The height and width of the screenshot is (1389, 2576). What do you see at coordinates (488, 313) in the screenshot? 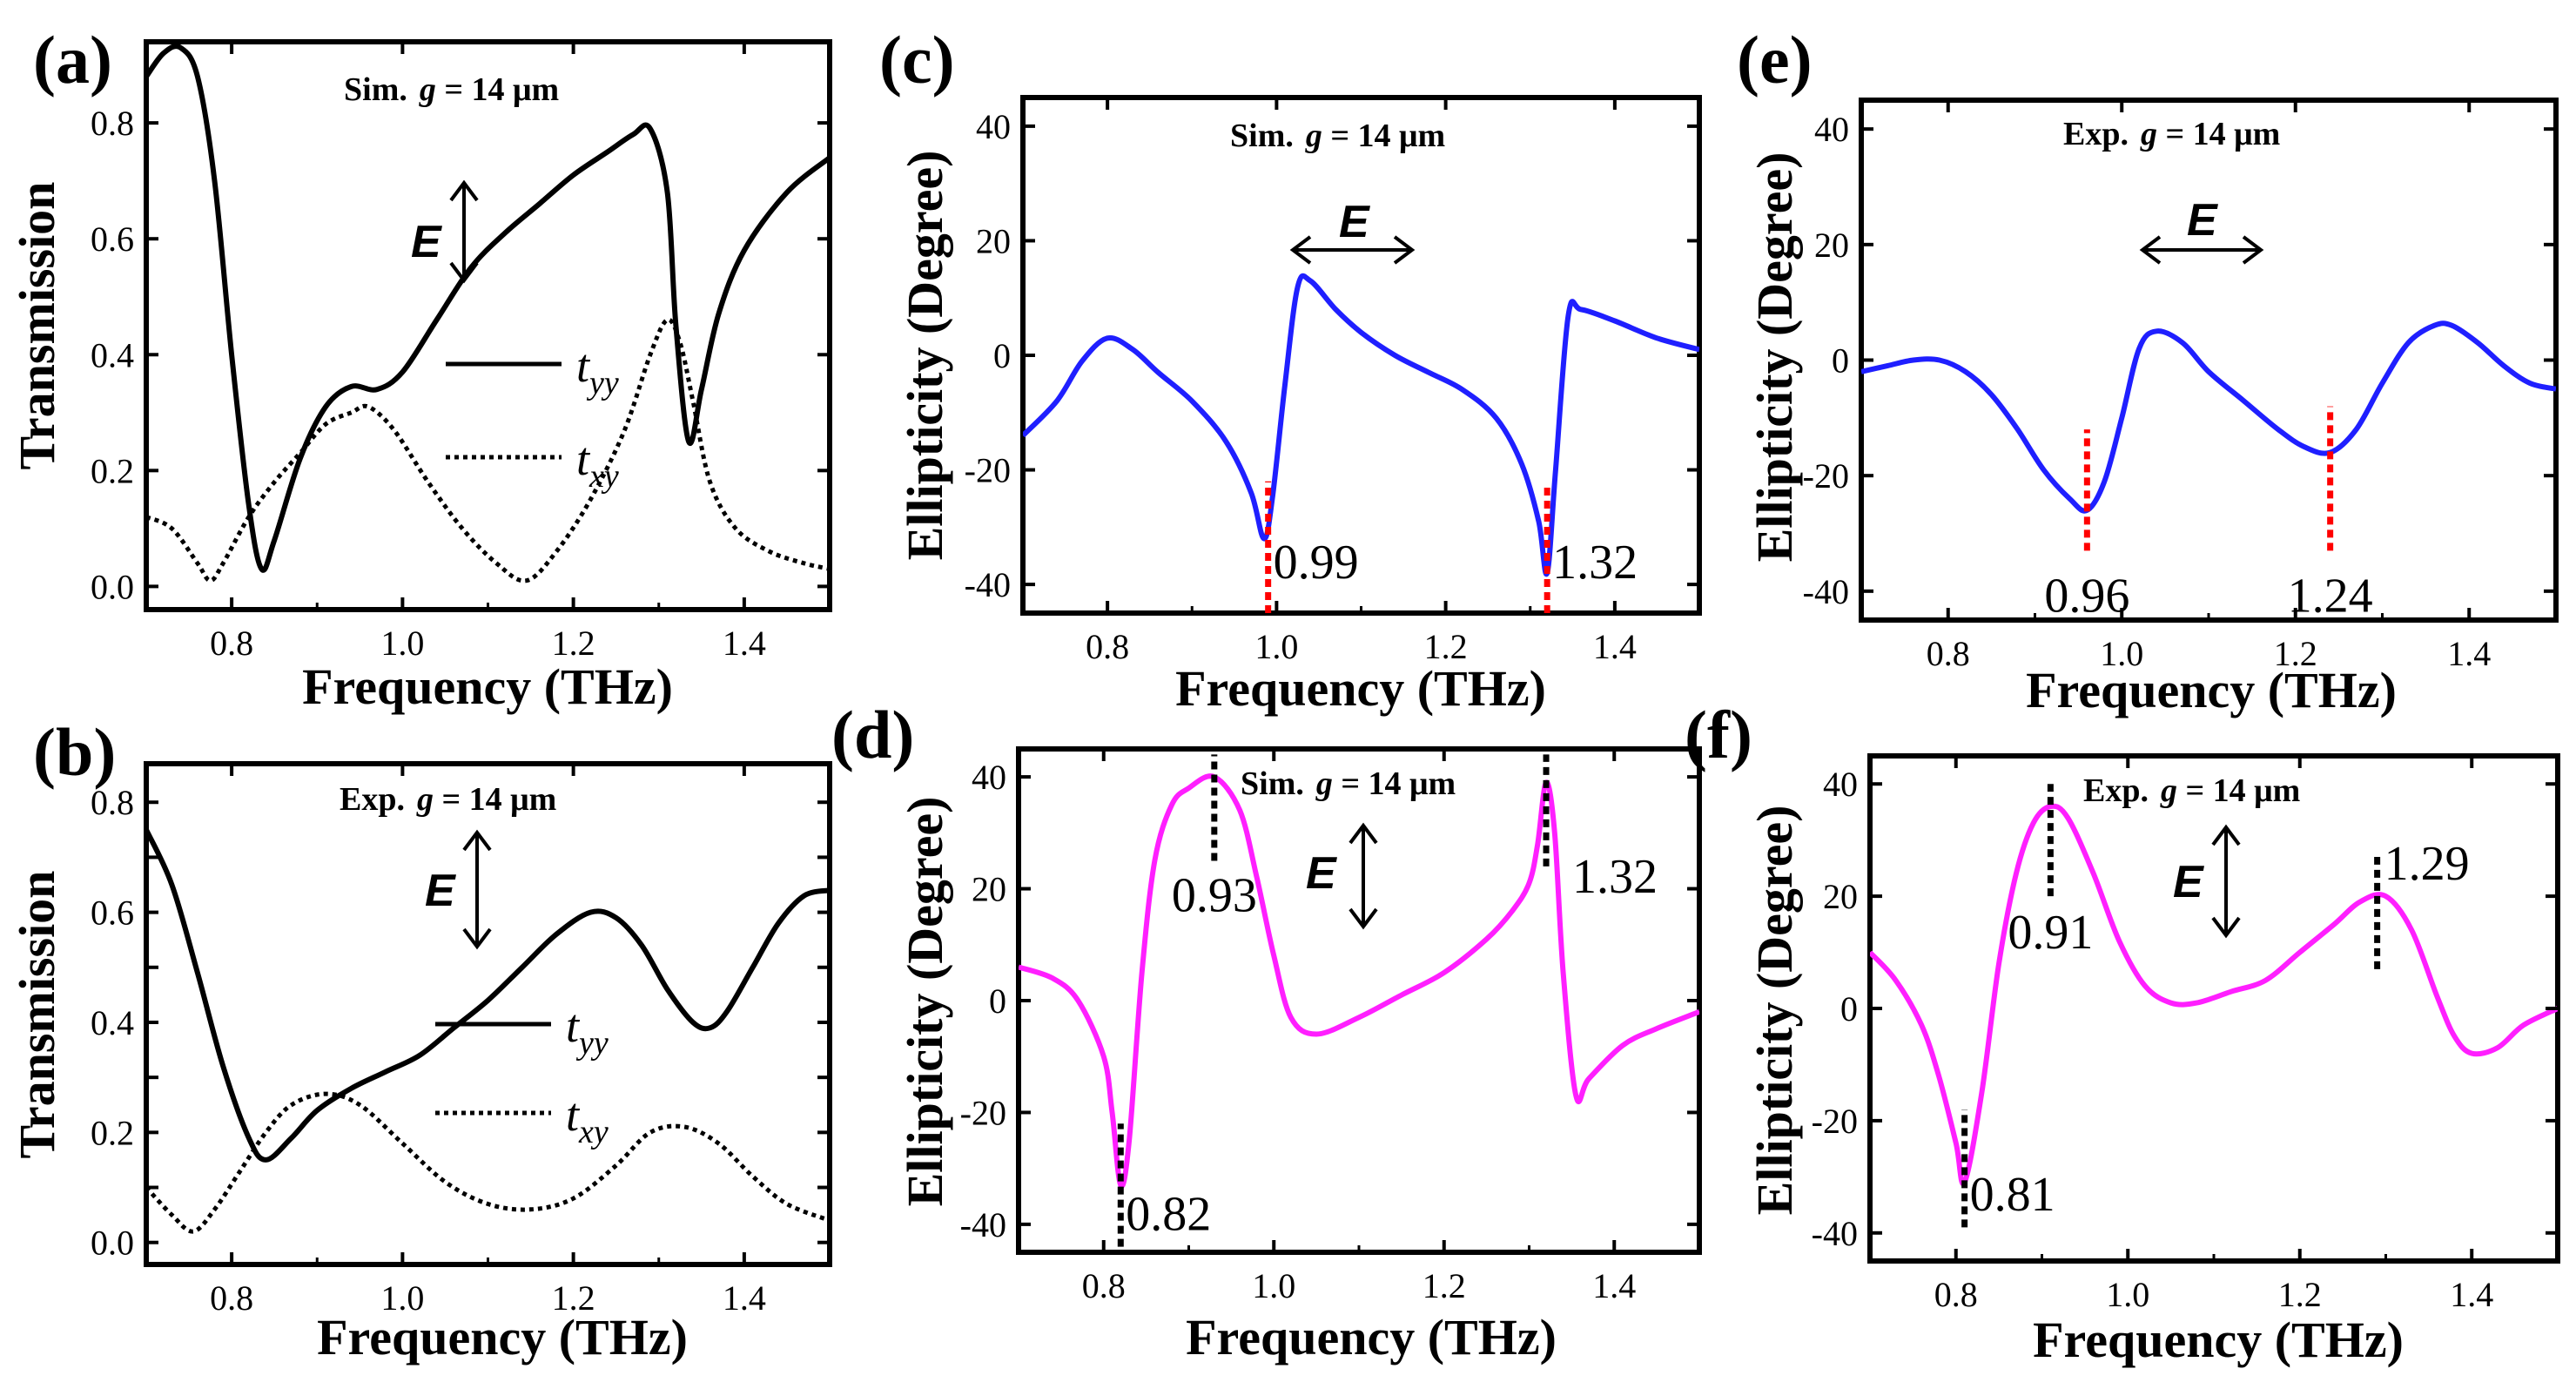
I see `data-lines-a` at bounding box center [488, 313].